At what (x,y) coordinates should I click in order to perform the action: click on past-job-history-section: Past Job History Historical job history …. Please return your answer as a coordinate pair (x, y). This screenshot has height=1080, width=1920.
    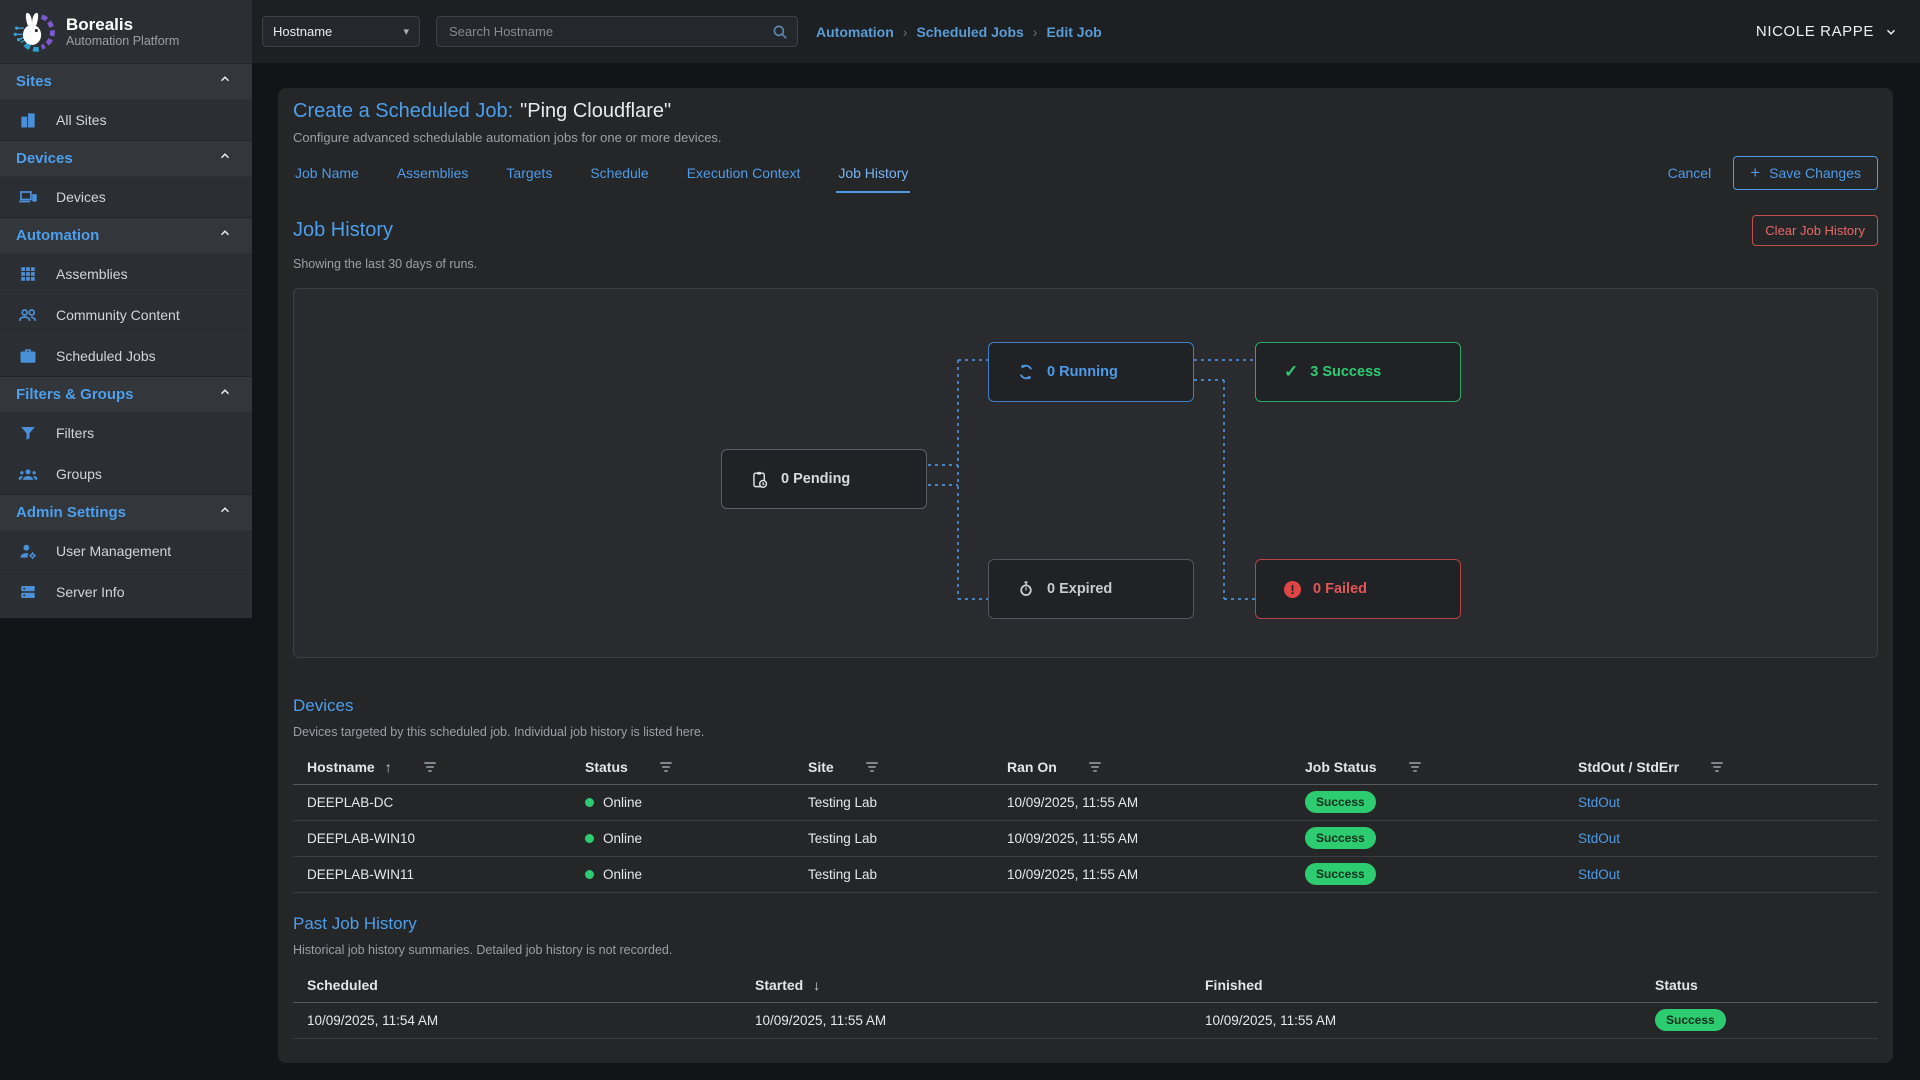
    Looking at the image, I should click on (1085, 976).